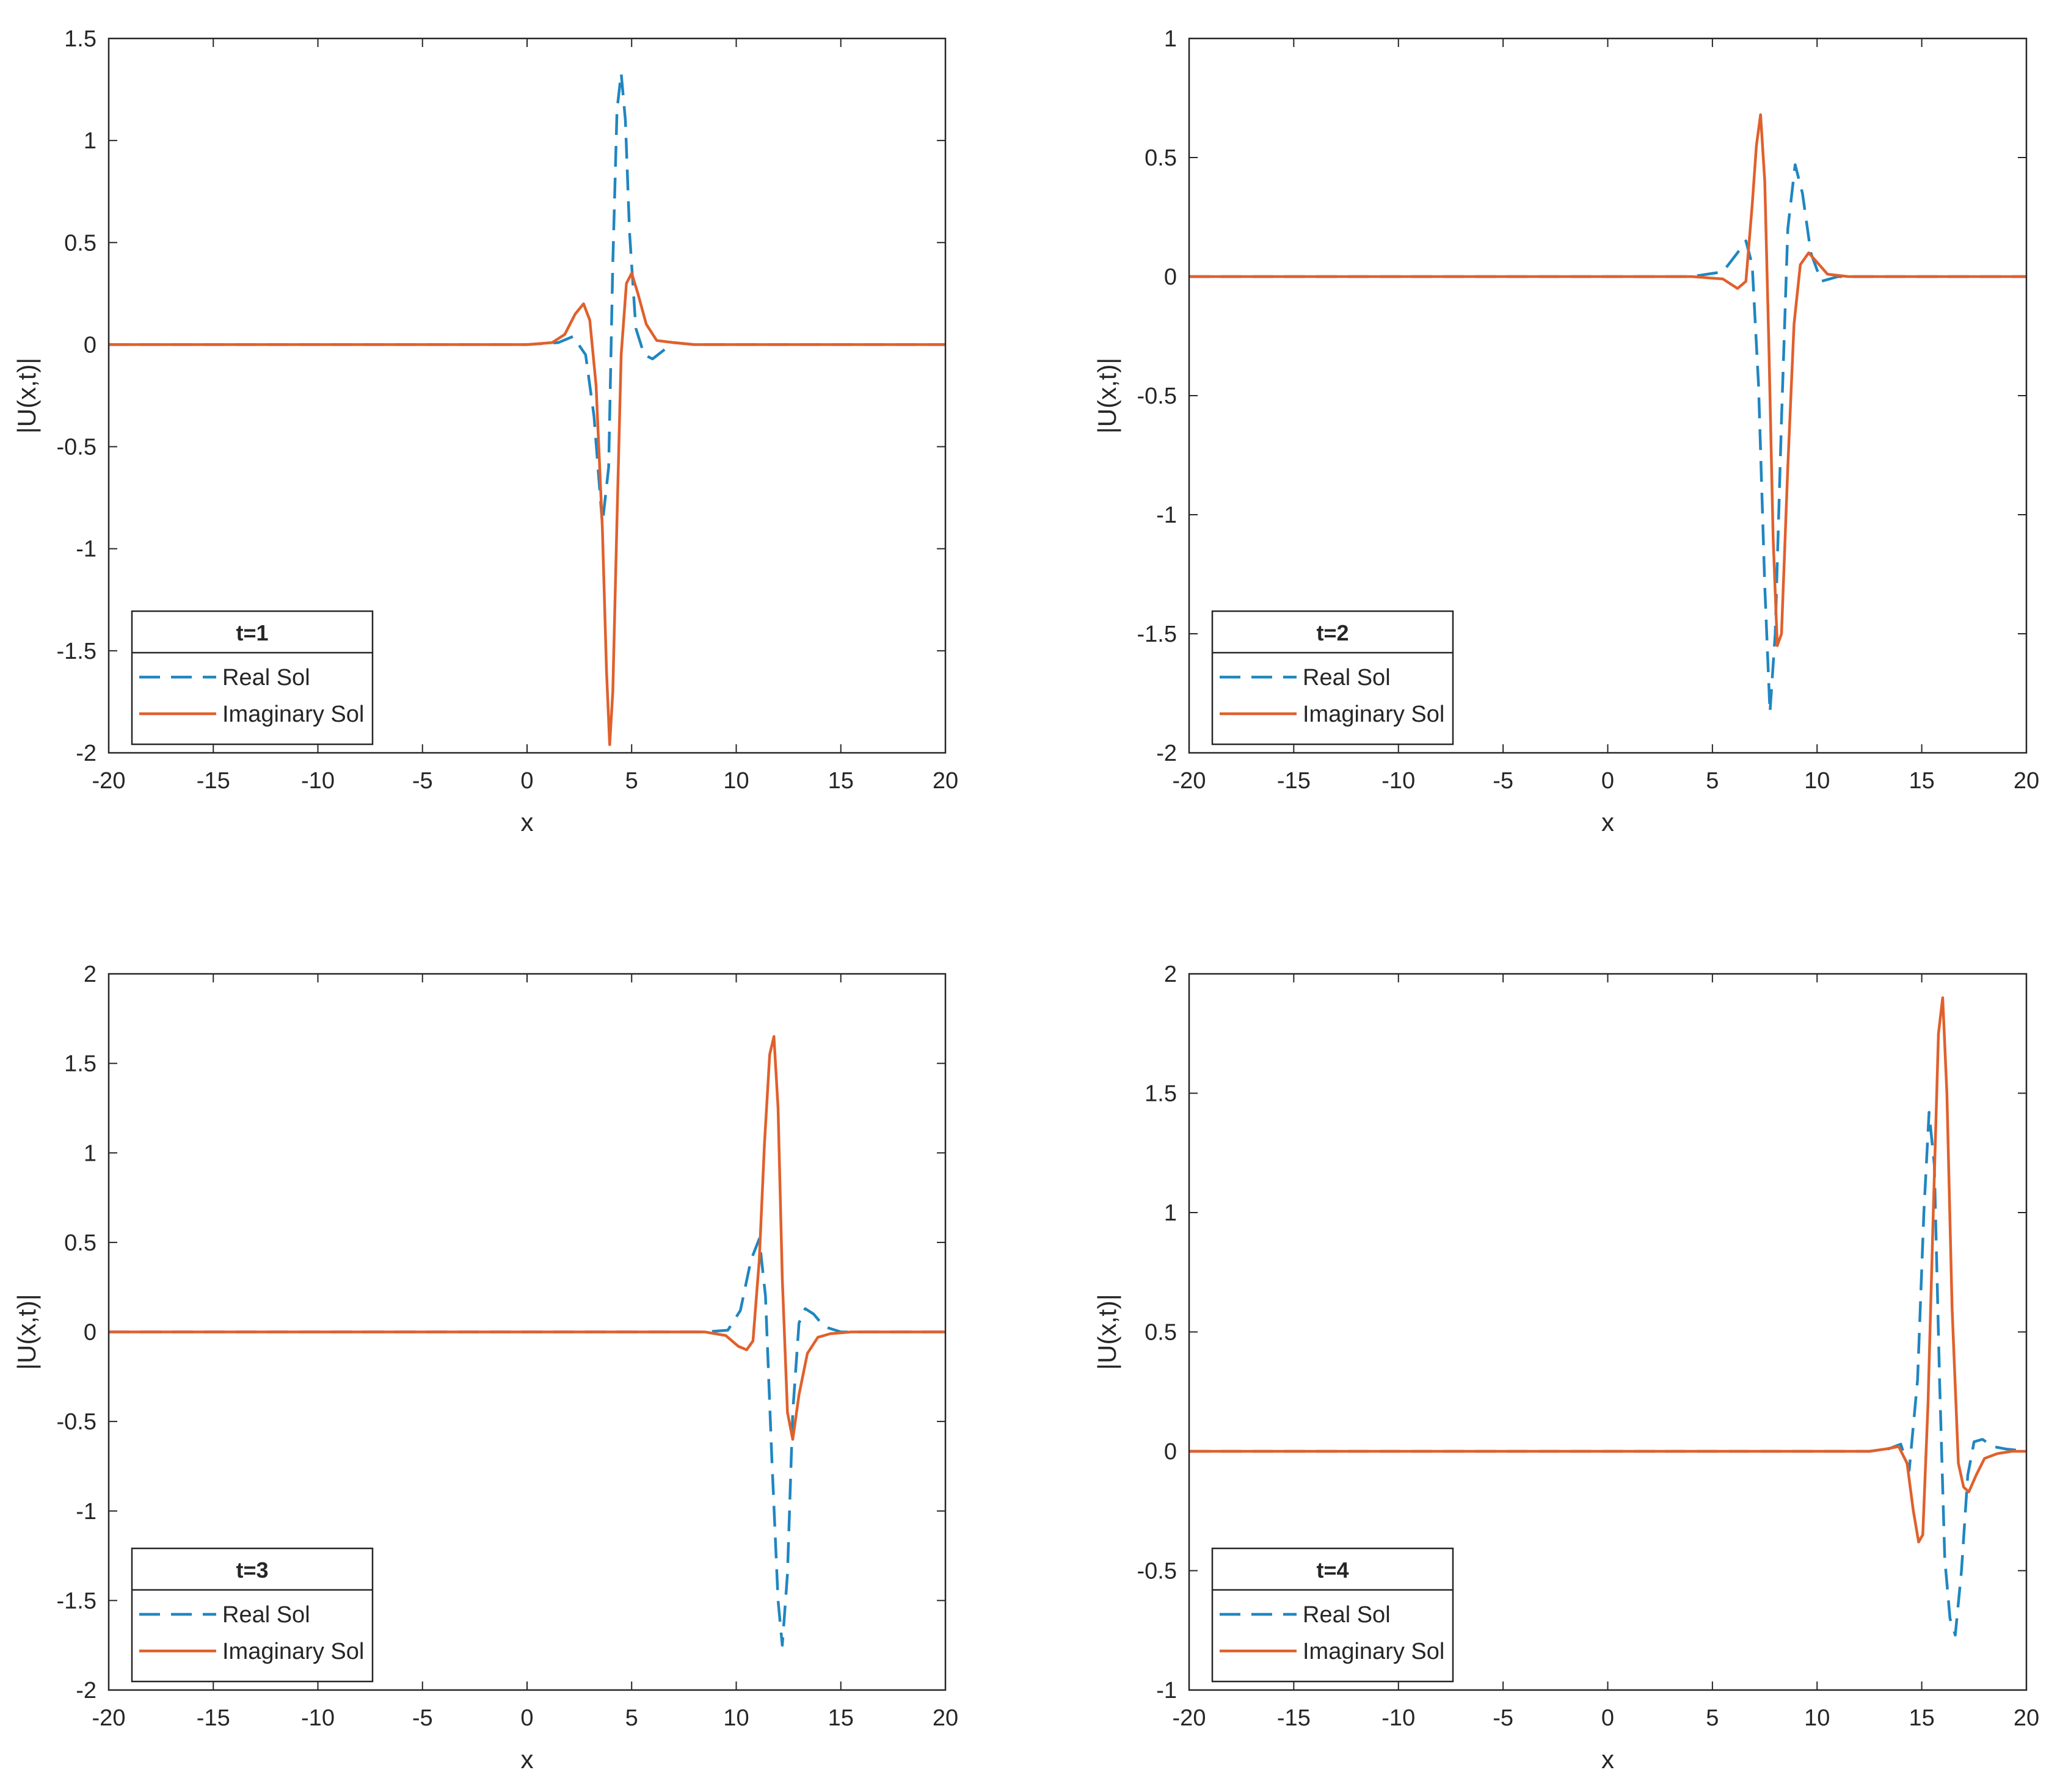  I want to click on chart-3-legend: t=3 Real Sol Imaginary Sol, so click(252, 1615).